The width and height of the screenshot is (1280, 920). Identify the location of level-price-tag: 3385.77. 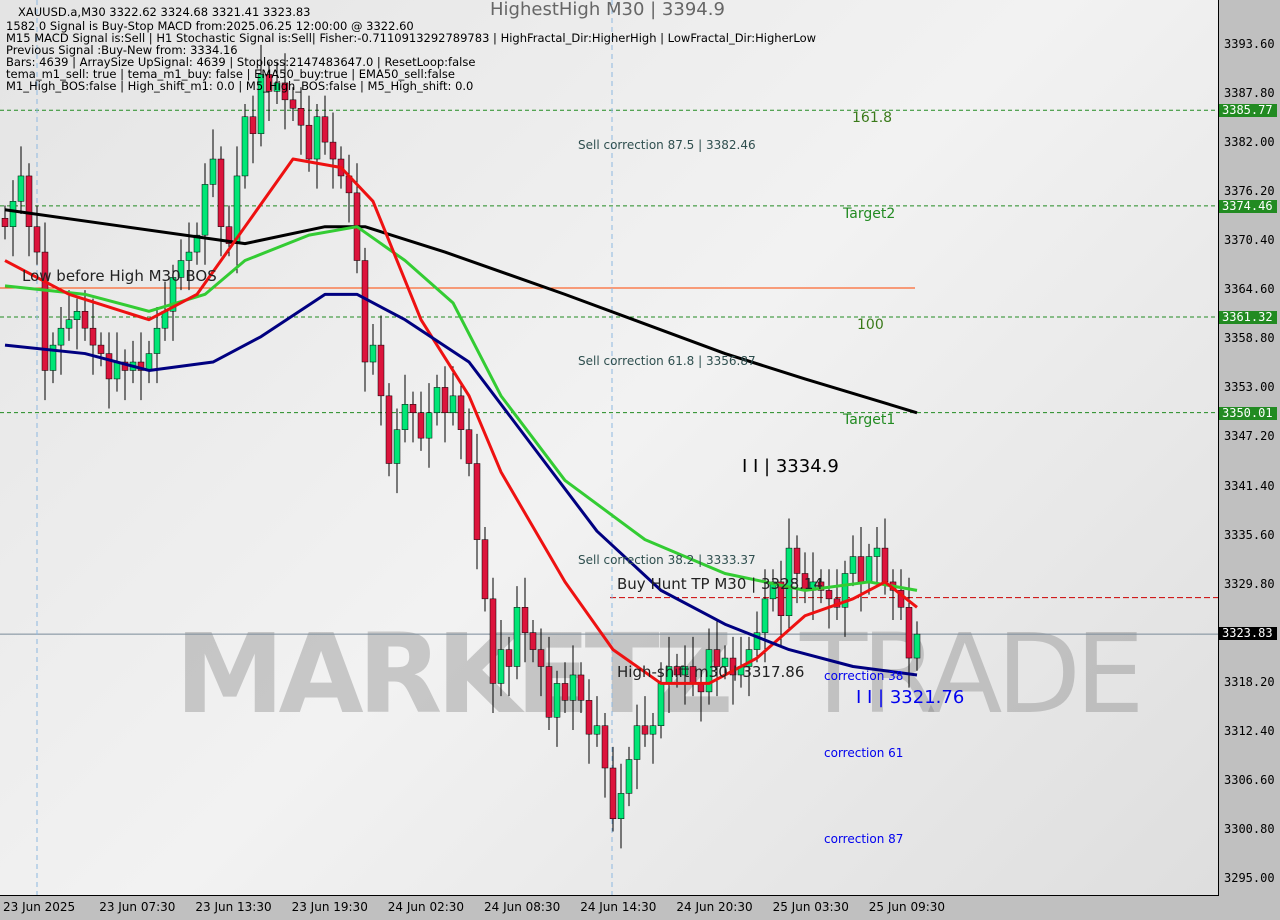
(1248, 111).